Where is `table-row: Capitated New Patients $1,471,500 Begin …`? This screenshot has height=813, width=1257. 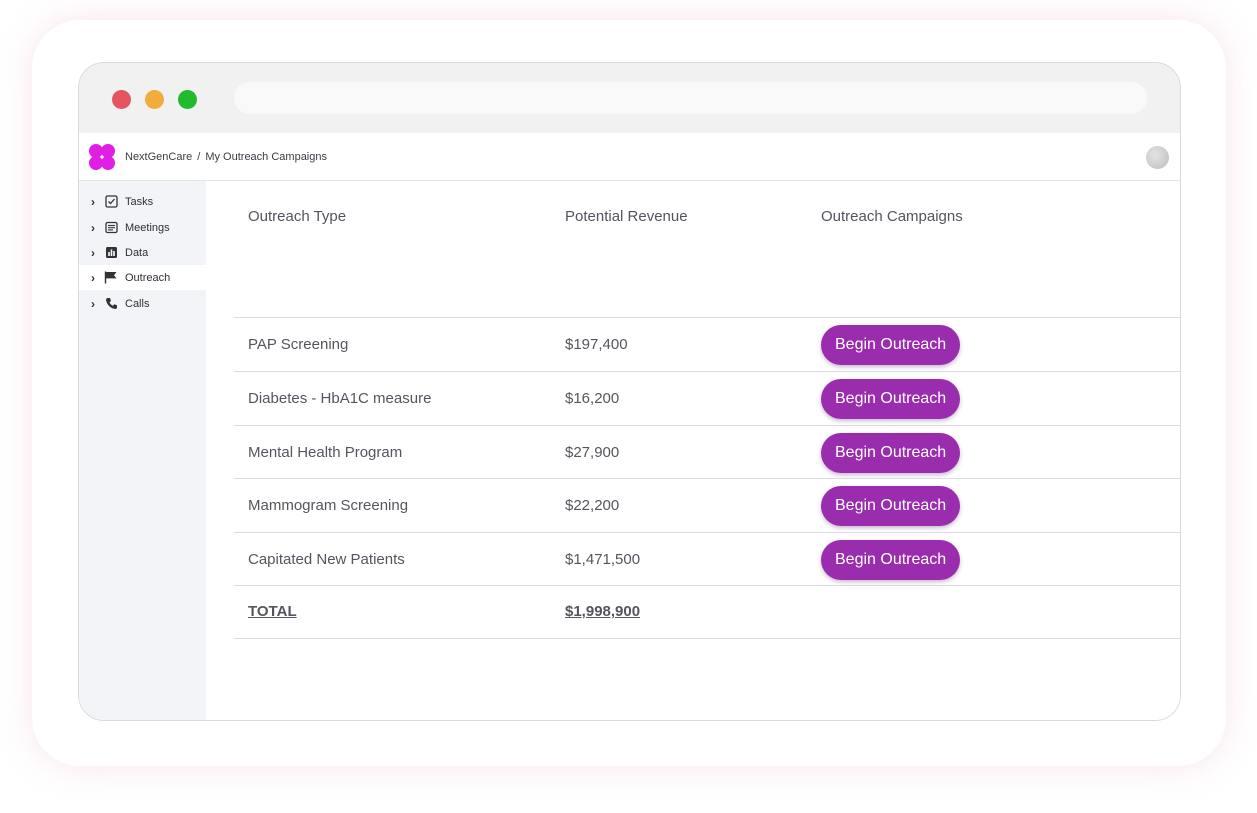
table-row: Capitated New Patients $1,471,500 Begin … is located at coordinates (707, 559).